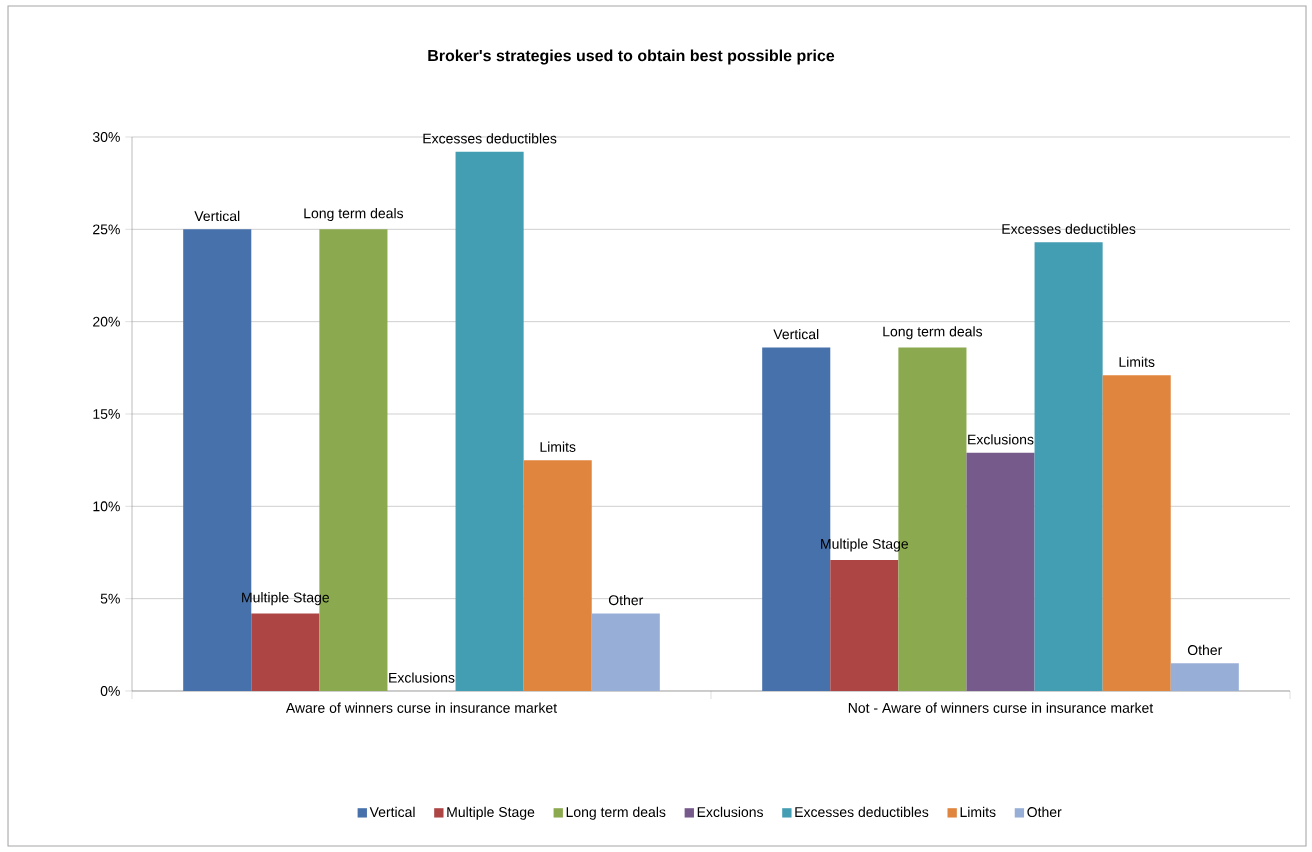 This screenshot has width=1312, height=852. Describe the element at coordinates (491, 813) in the screenshot. I see `legend-label: Multiple Stage` at that location.